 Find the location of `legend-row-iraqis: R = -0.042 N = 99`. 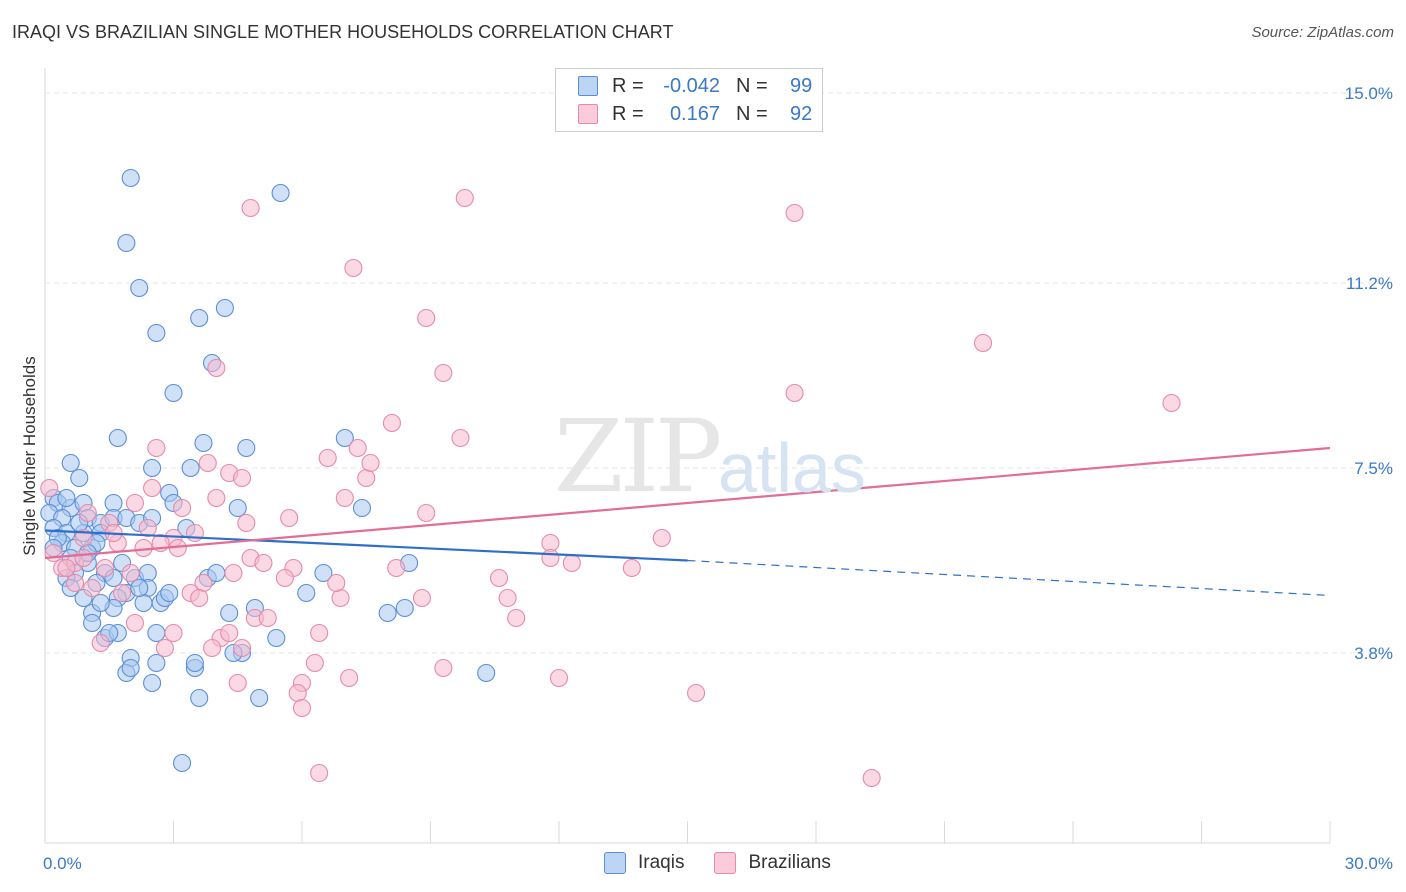

legend-row-iraqis: R = -0.042 N = 99 is located at coordinates (695, 86).